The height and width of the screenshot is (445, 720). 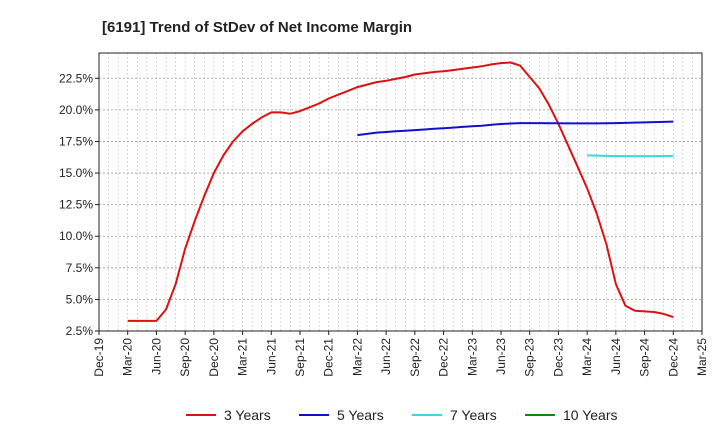 What do you see at coordinates (444, 357) in the screenshot?
I see `x-tick-label: Dec-22` at bounding box center [444, 357].